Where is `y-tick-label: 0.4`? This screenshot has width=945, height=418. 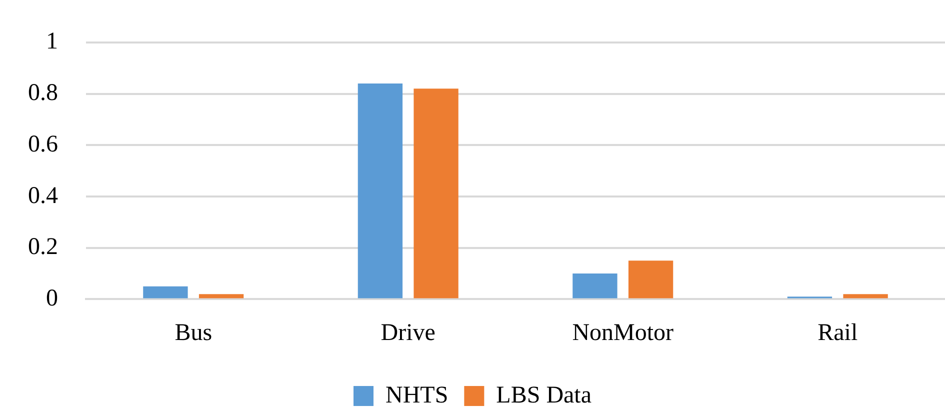 y-tick-label: 0.4 is located at coordinates (43, 195).